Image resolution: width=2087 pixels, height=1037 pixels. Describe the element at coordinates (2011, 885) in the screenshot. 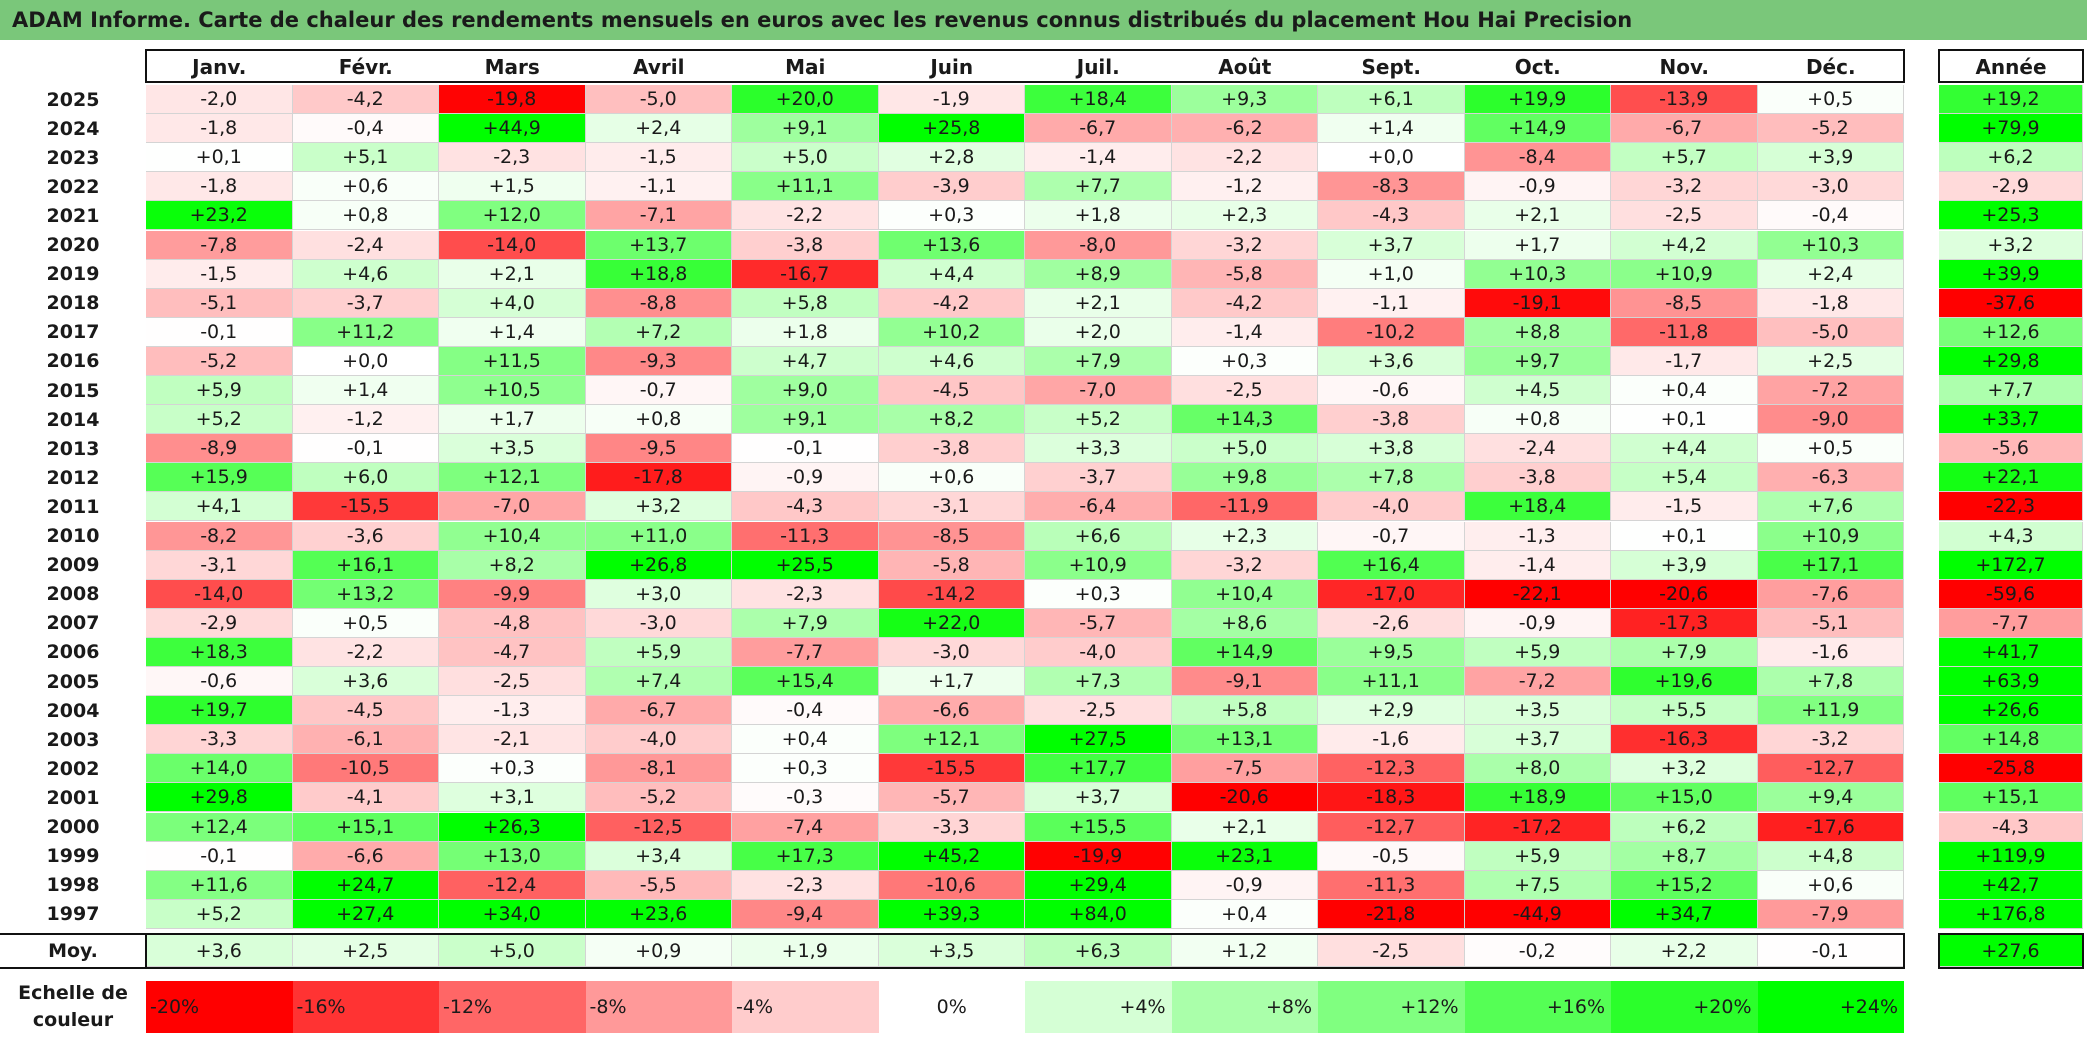

I see `annual-cell: +42,7` at that location.